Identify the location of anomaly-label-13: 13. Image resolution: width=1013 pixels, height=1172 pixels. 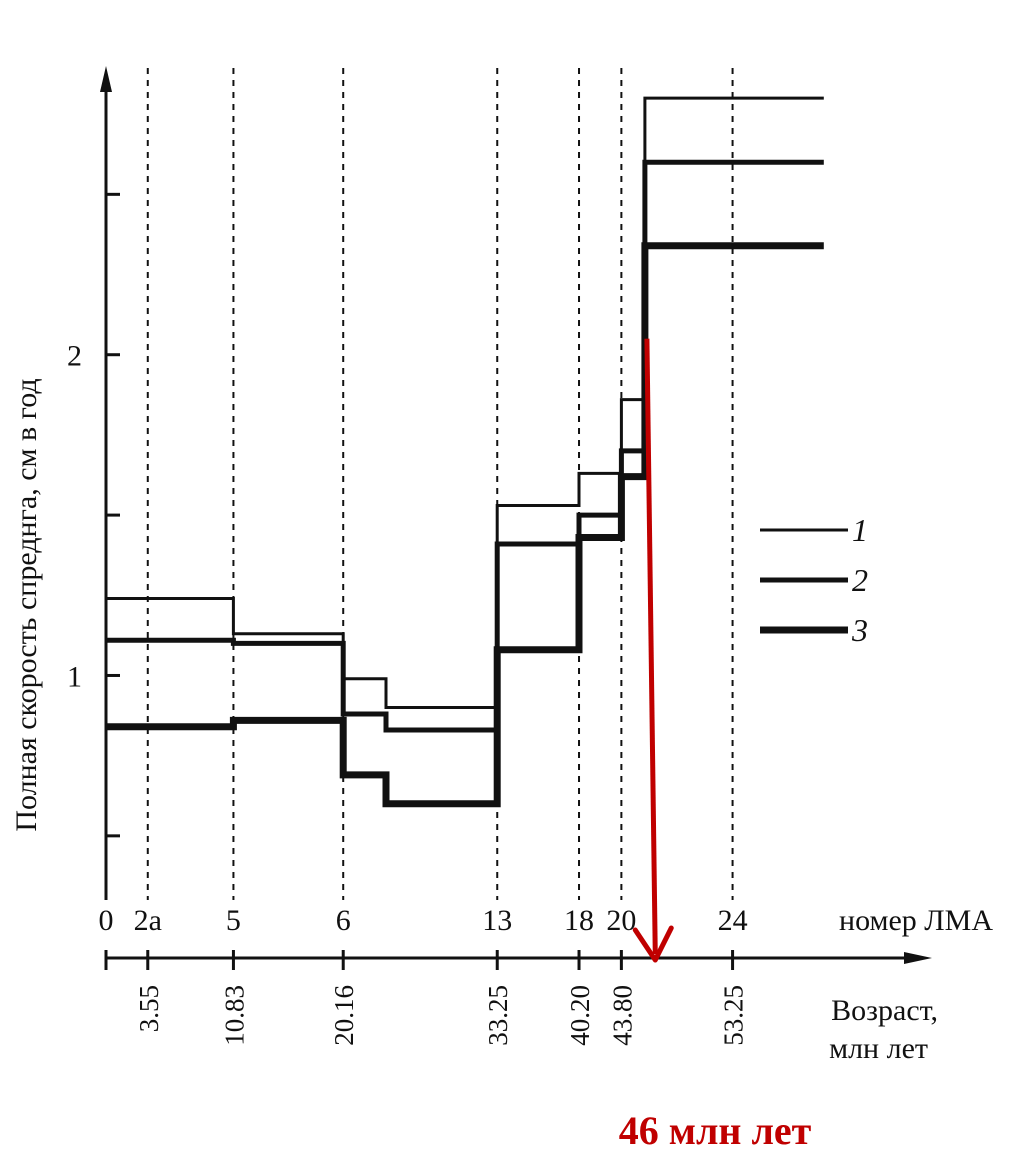
(497, 920).